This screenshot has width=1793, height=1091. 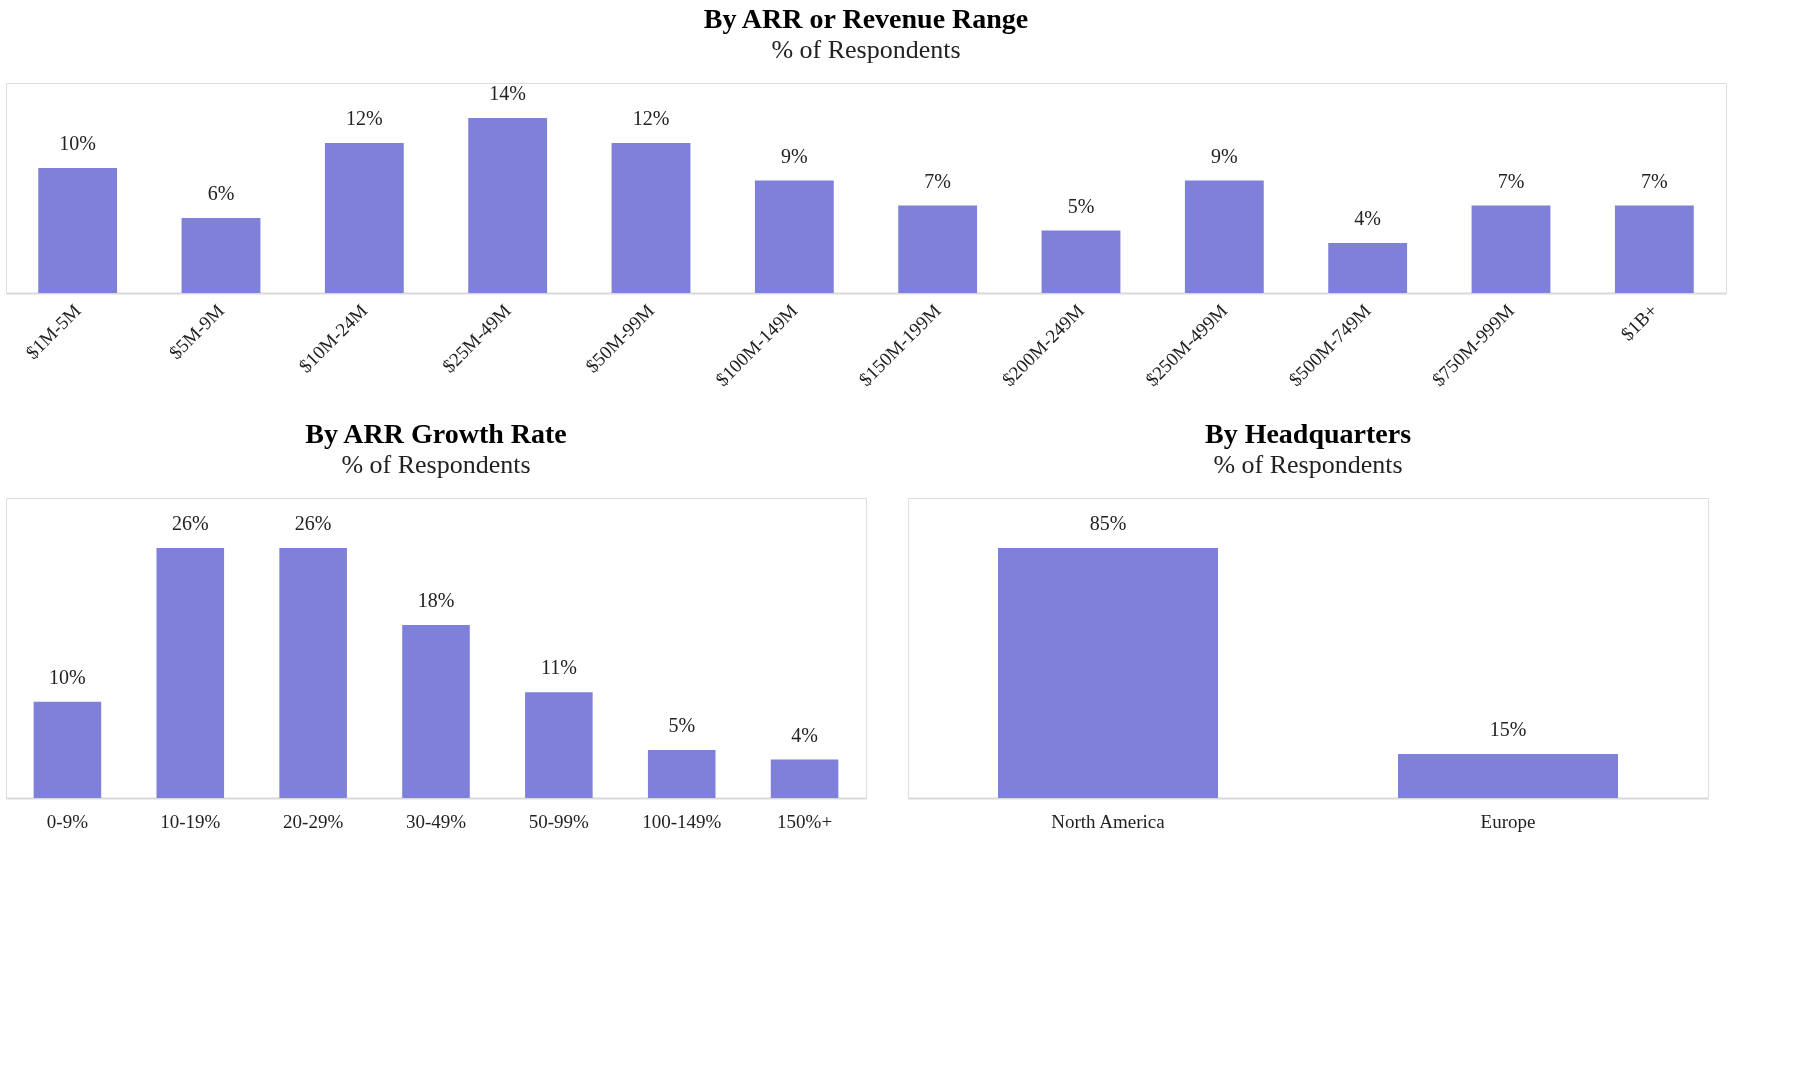 What do you see at coordinates (1308, 433) in the screenshot?
I see `chart-title: By Headquarters` at bounding box center [1308, 433].